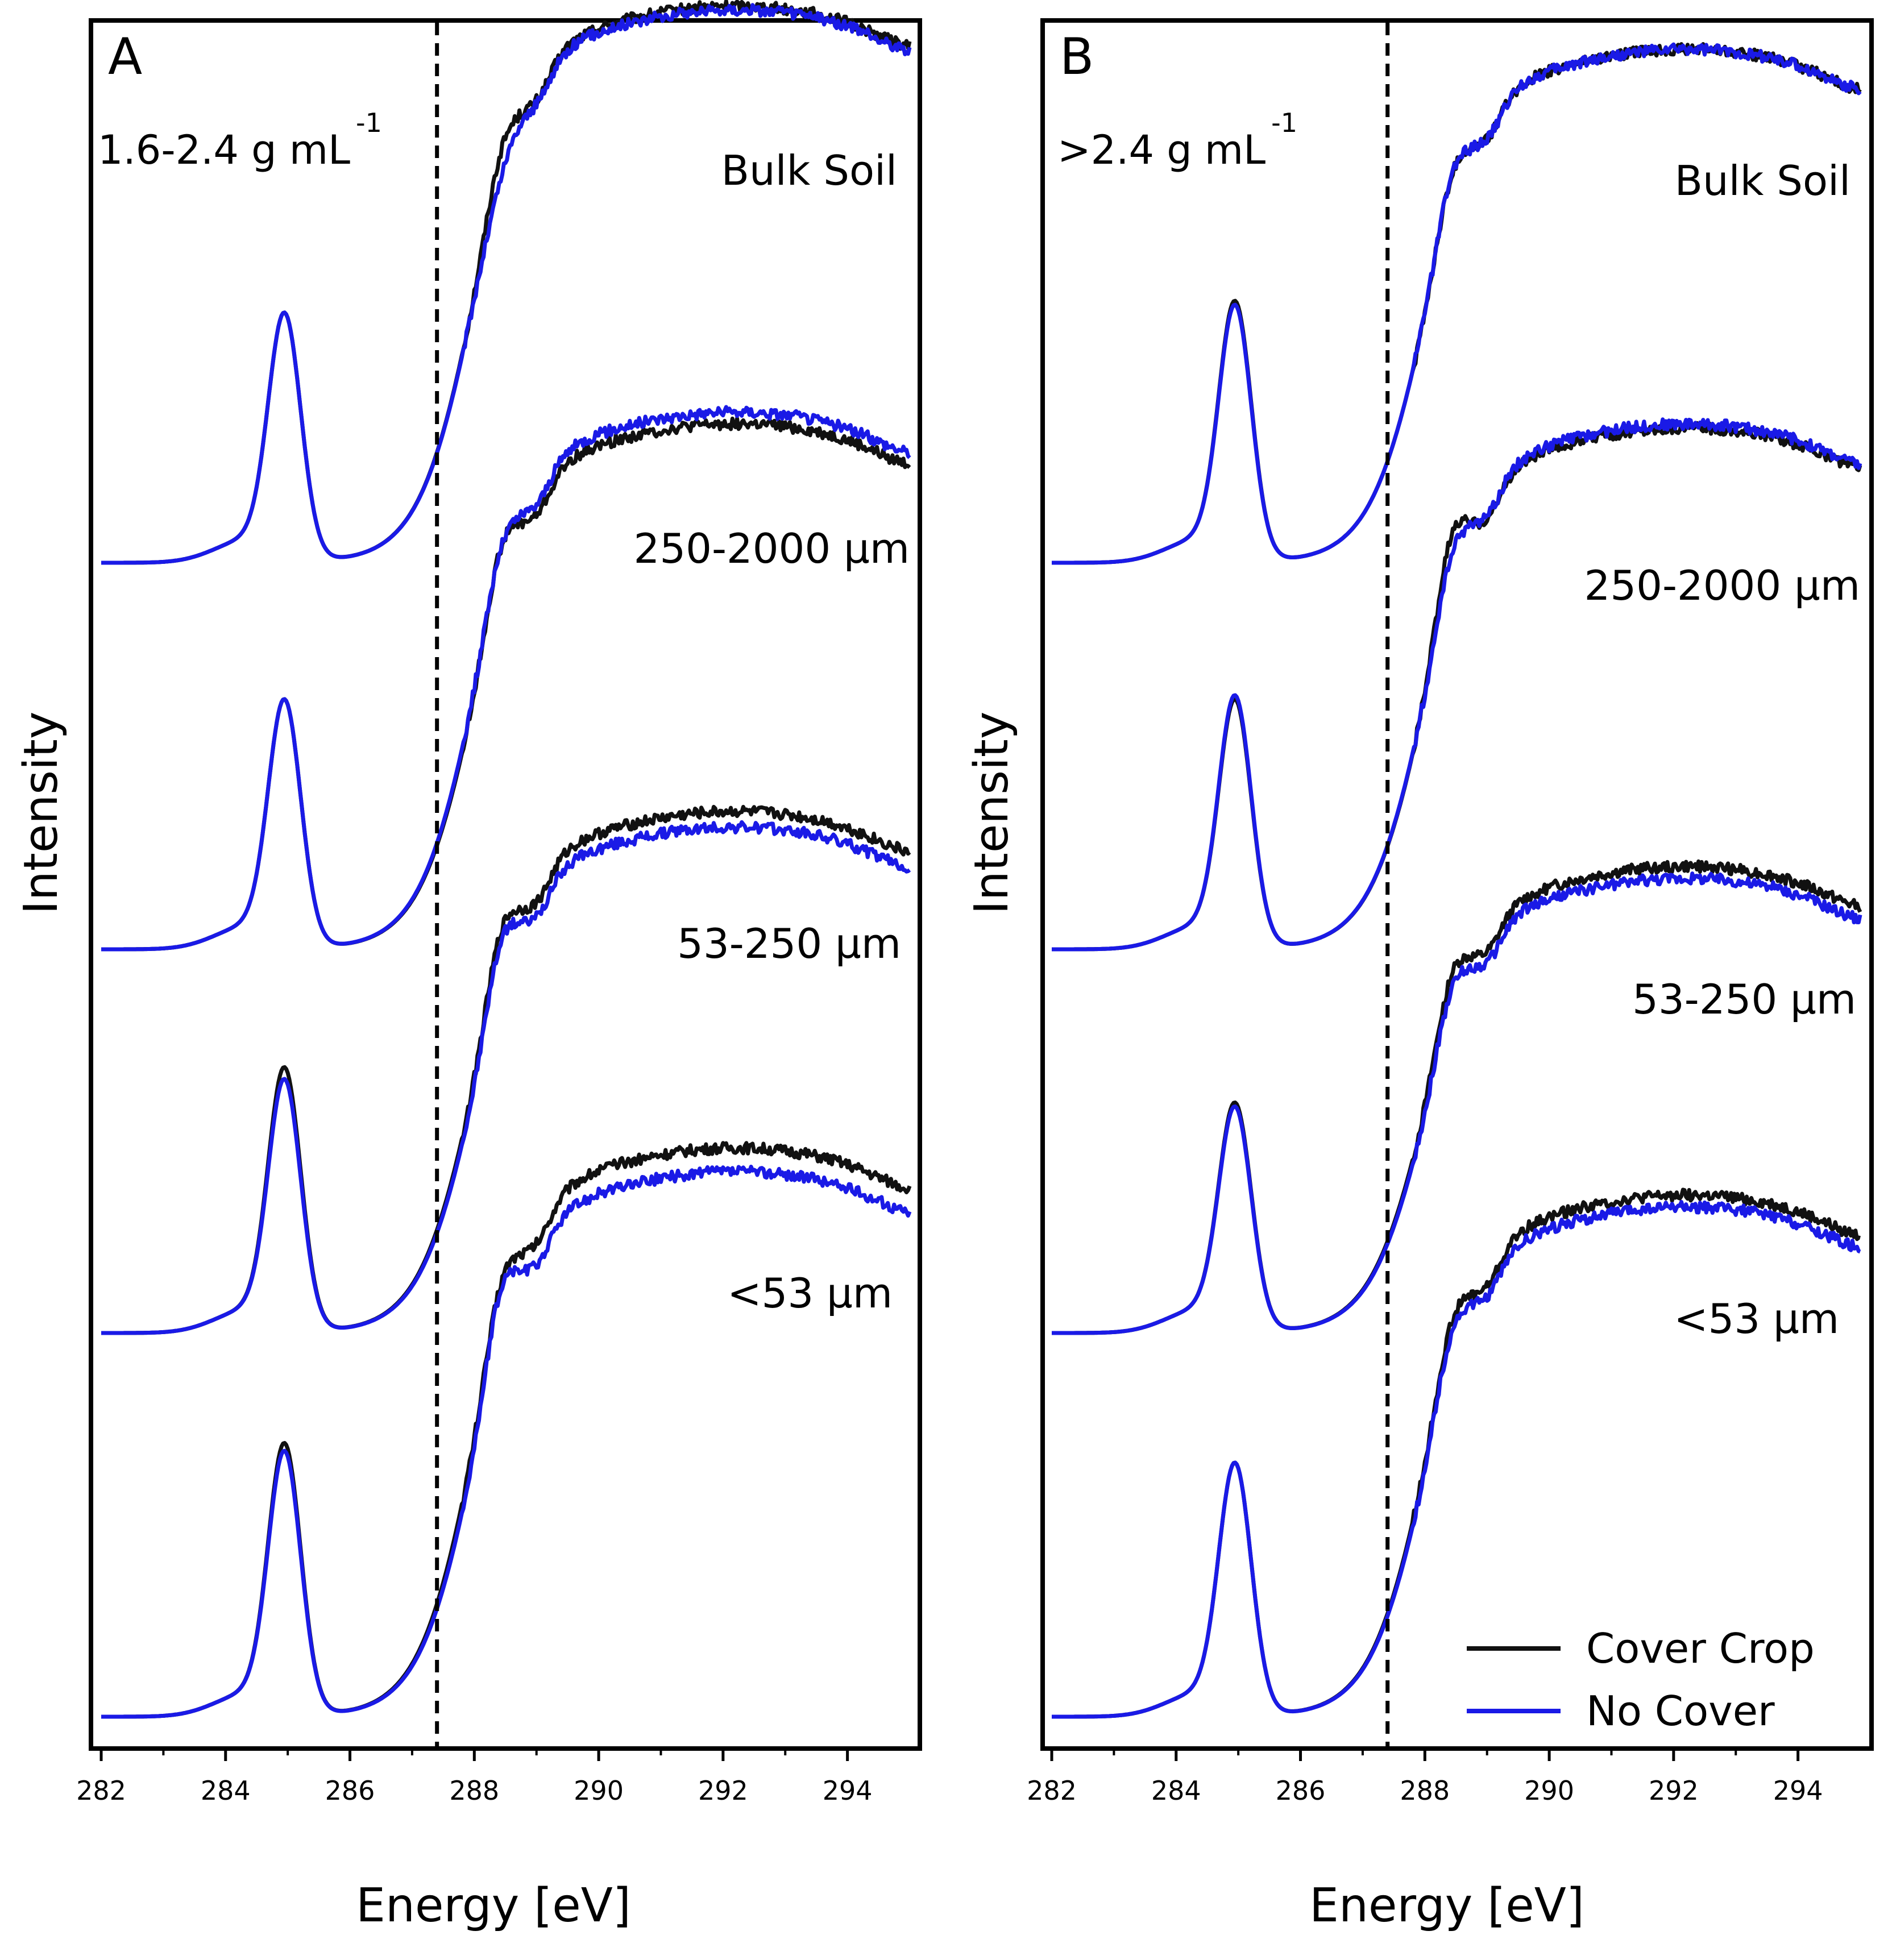 This screenshot has height=1960, width=1892. What do you see at coordinates (1456, 684) in the screenshot?
I see `panel-b-trace-2-no-cover` at bounding box center [1456, 684].